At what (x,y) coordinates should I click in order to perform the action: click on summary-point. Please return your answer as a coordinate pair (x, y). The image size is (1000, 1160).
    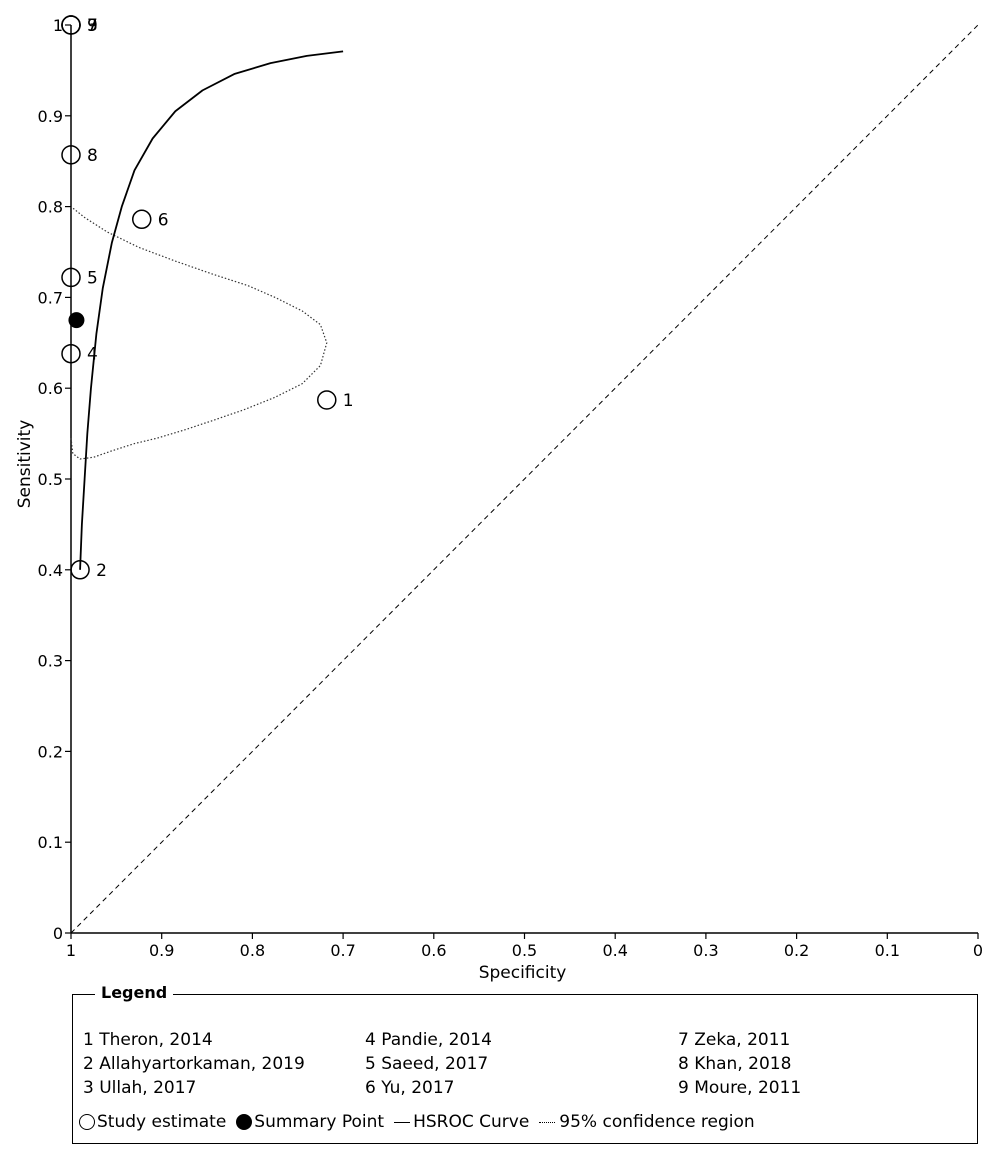
    Looking at the image, I should click on (76, 320).